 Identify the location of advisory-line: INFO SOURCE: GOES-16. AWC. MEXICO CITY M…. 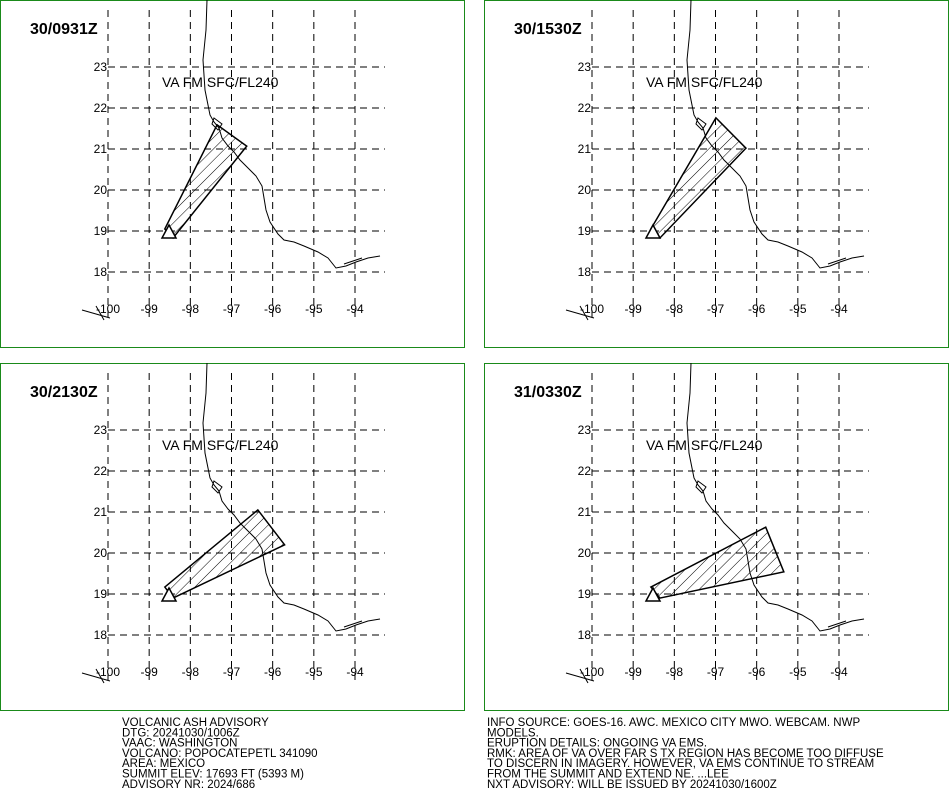
(673, 723).